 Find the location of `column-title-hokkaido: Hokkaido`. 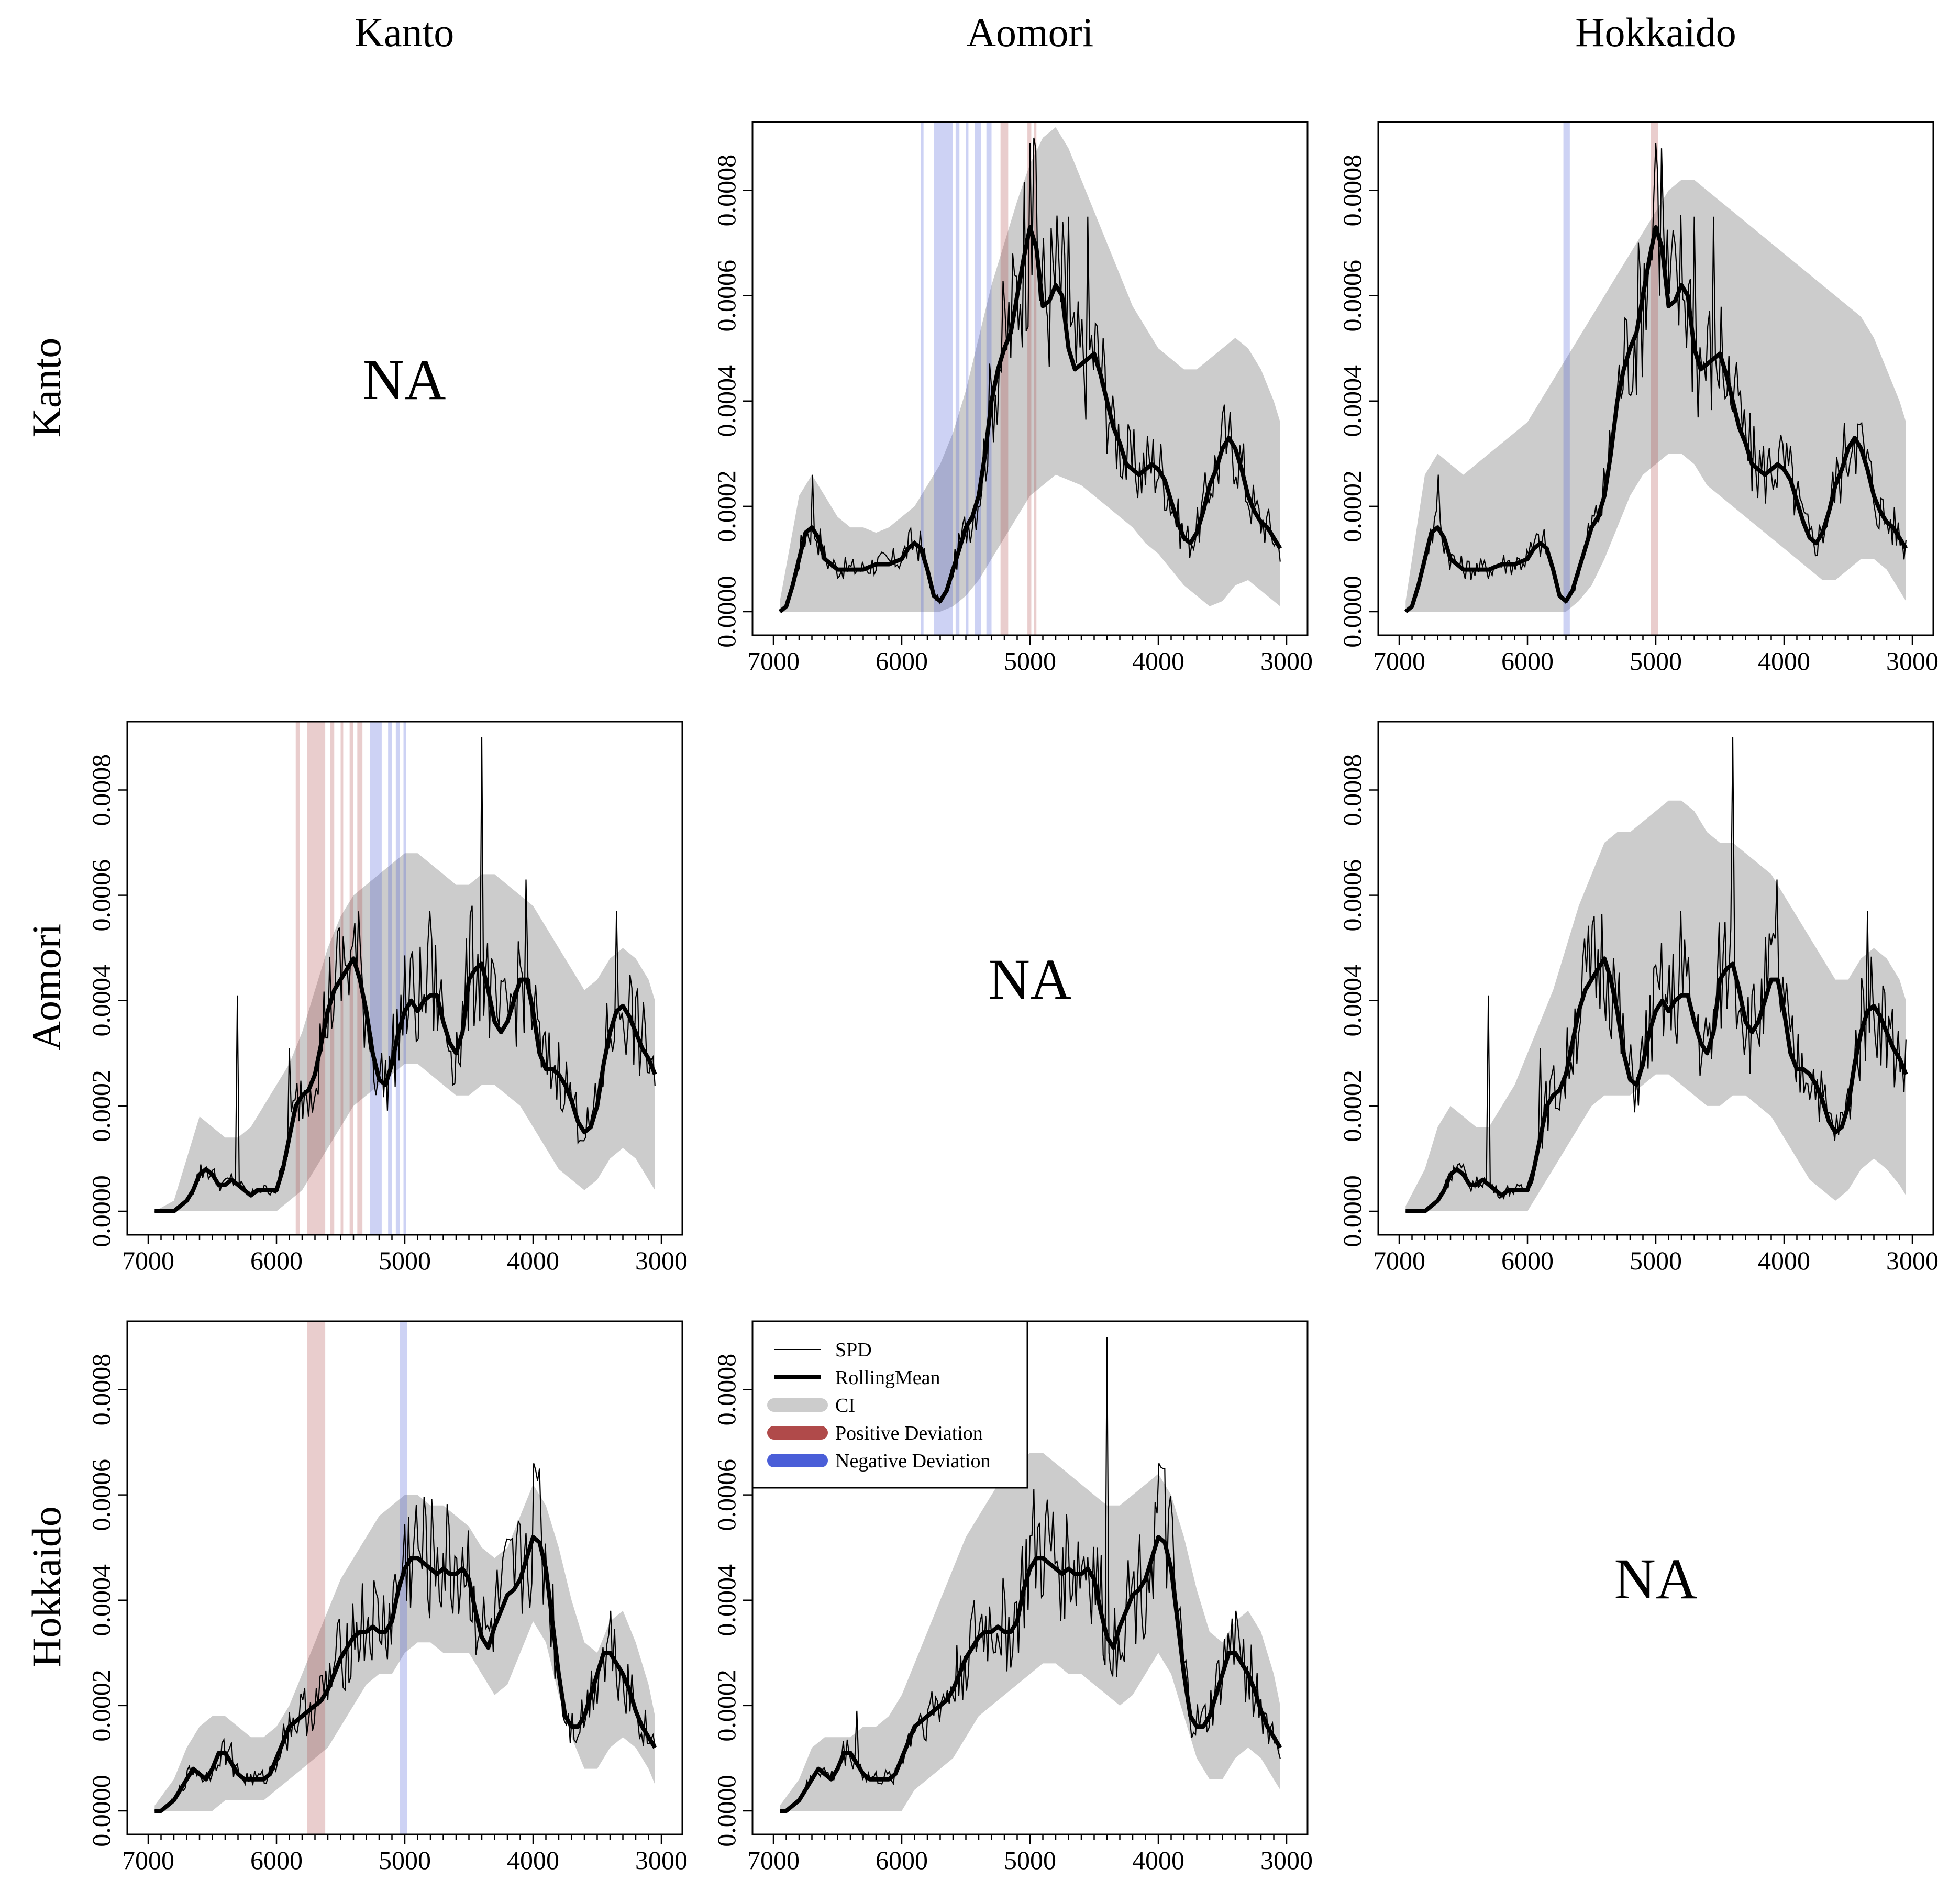

column-title-hokkaido: Hokkaido is located at coordinates (1655, 32).